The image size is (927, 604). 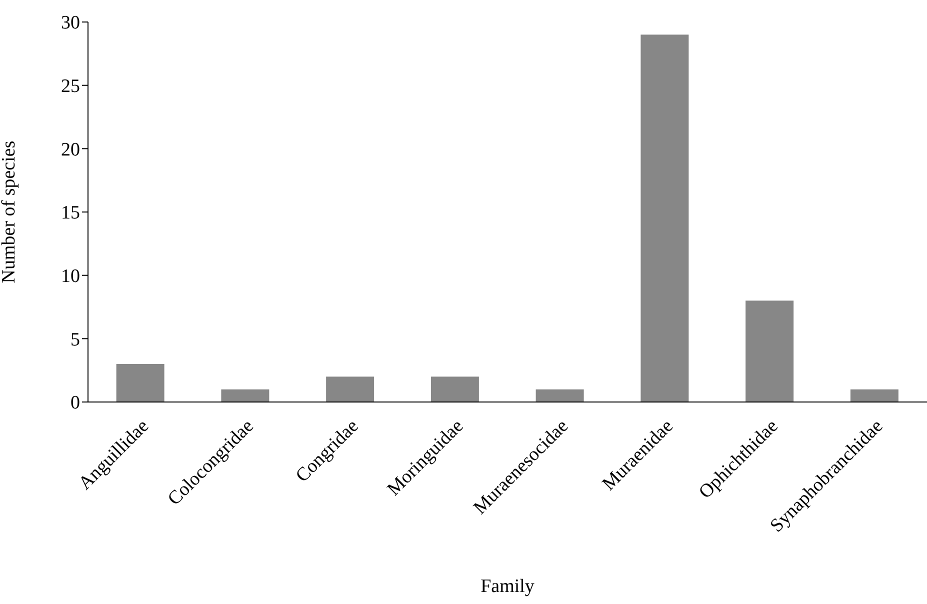 What do you see at coordinates (10, 212) in the screenshot?
I see `y-axis-title: Number of species` at bounding box center [10, 212].